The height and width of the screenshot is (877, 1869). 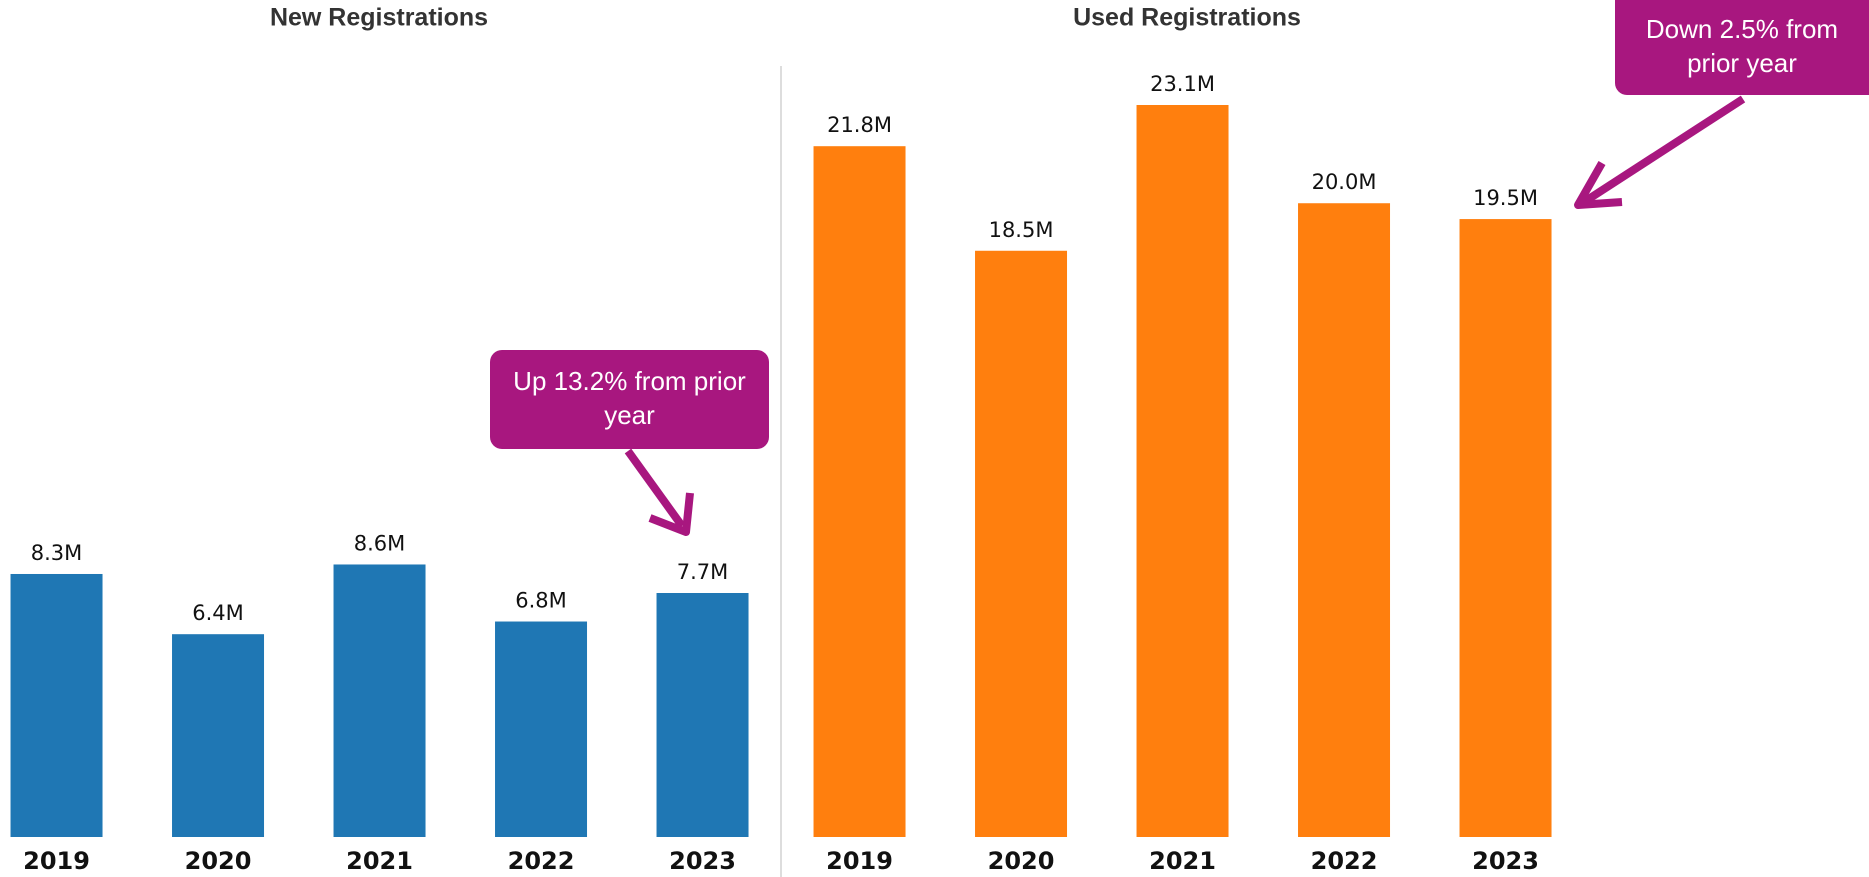 What do you see at coordinates (1742, 47) in the screenshot?
I see `callout: Down 2.5% from prior year` at bounding box center [1742, 47].